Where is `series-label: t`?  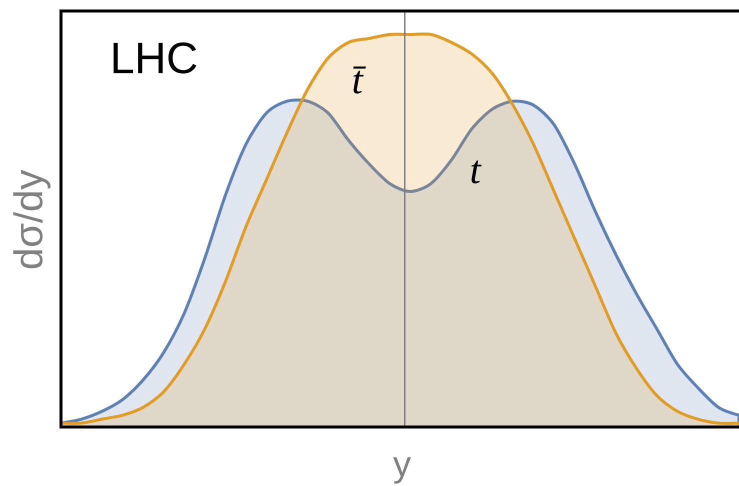
series-label: t is located at coordinates (476, 172).